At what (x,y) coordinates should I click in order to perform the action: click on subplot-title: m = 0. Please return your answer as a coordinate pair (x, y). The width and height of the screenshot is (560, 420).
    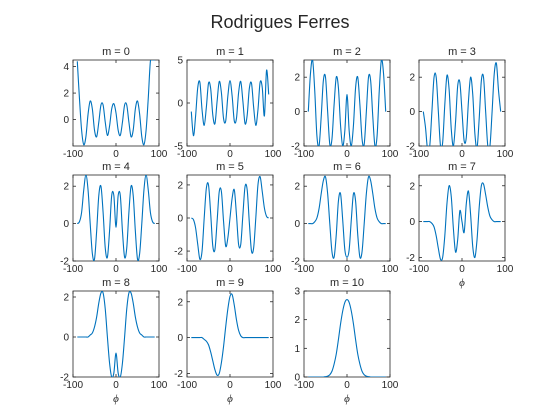
    Looking at the image, I should click on (116, 52).